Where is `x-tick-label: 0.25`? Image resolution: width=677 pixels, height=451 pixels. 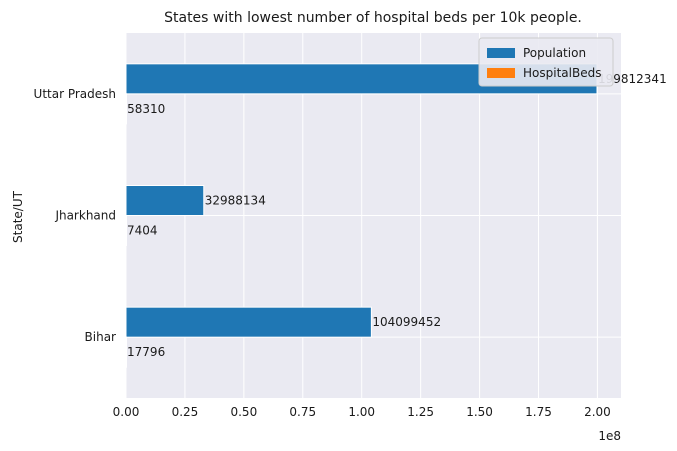 x-tick-label: 0.25 is located at coordinates (185, 412).